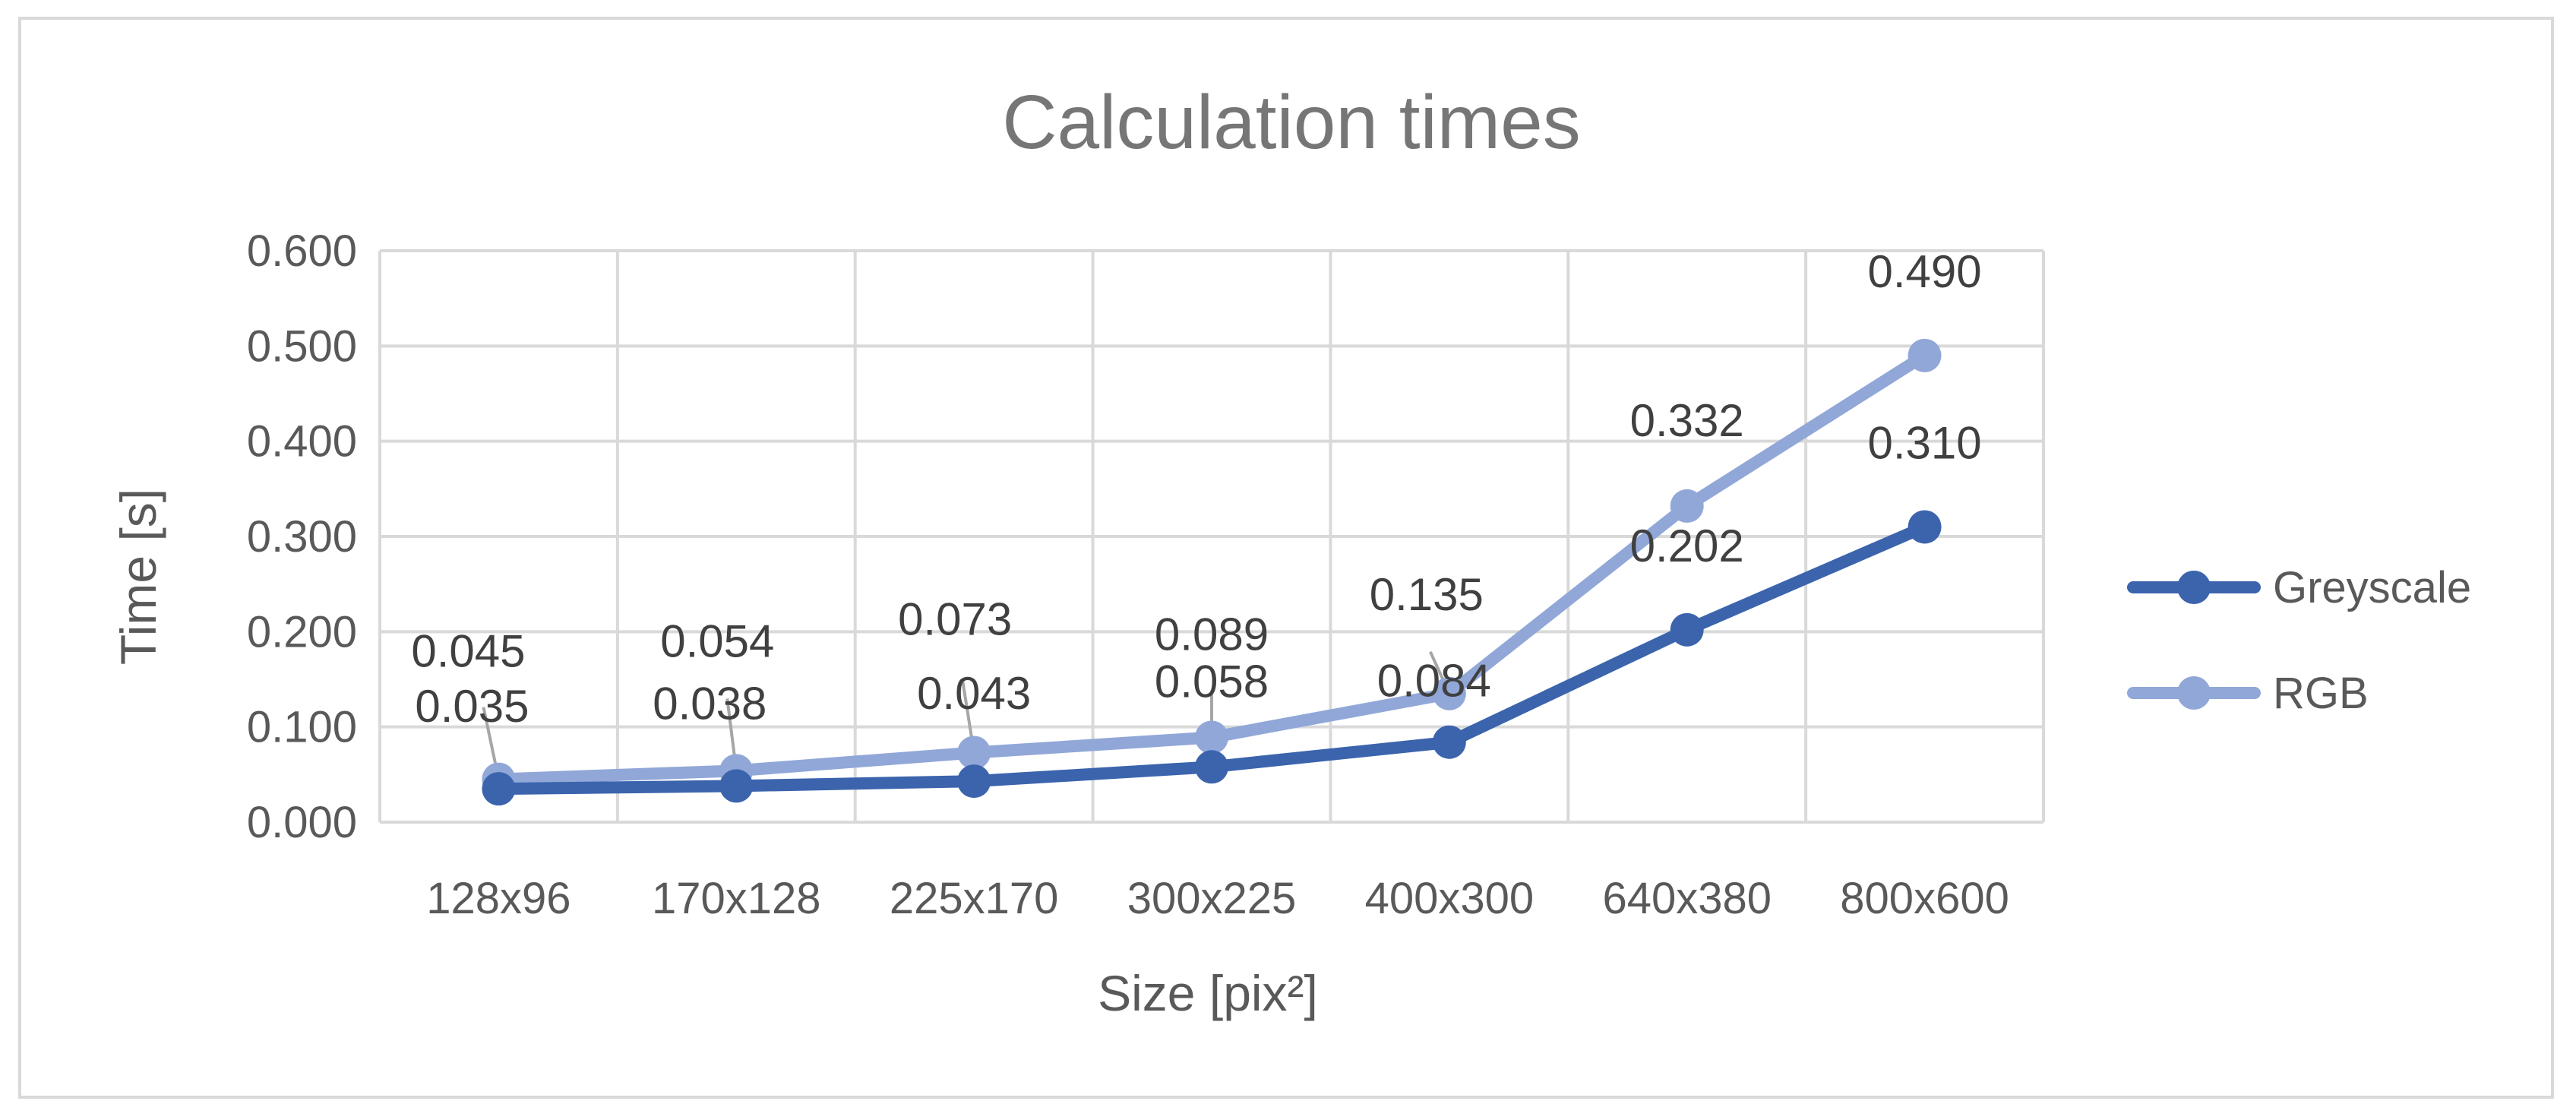 The image size is (2576, 1120). I want to click on legend-label-greyscale: Greyscale, so click(2372, 587).